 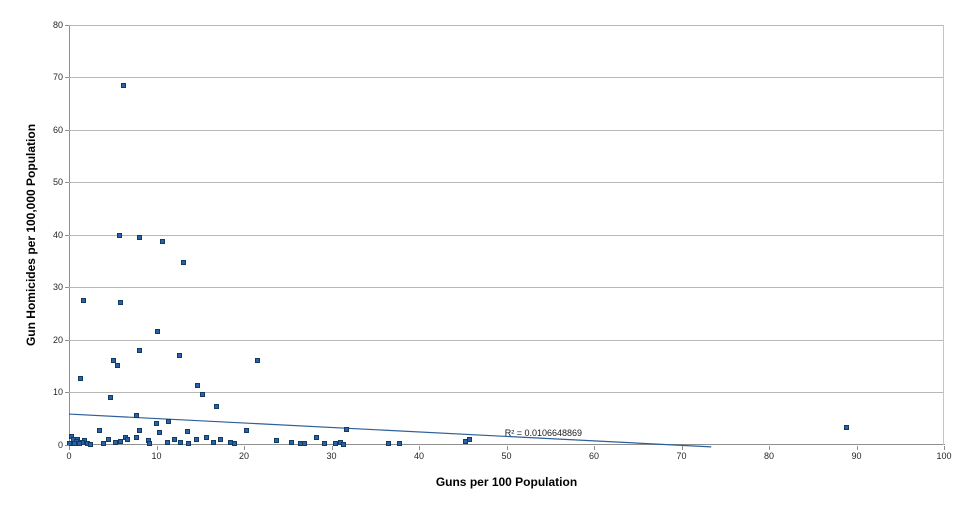 I want to click on x-tick-label-10: 10, so click(x=156, y=455).